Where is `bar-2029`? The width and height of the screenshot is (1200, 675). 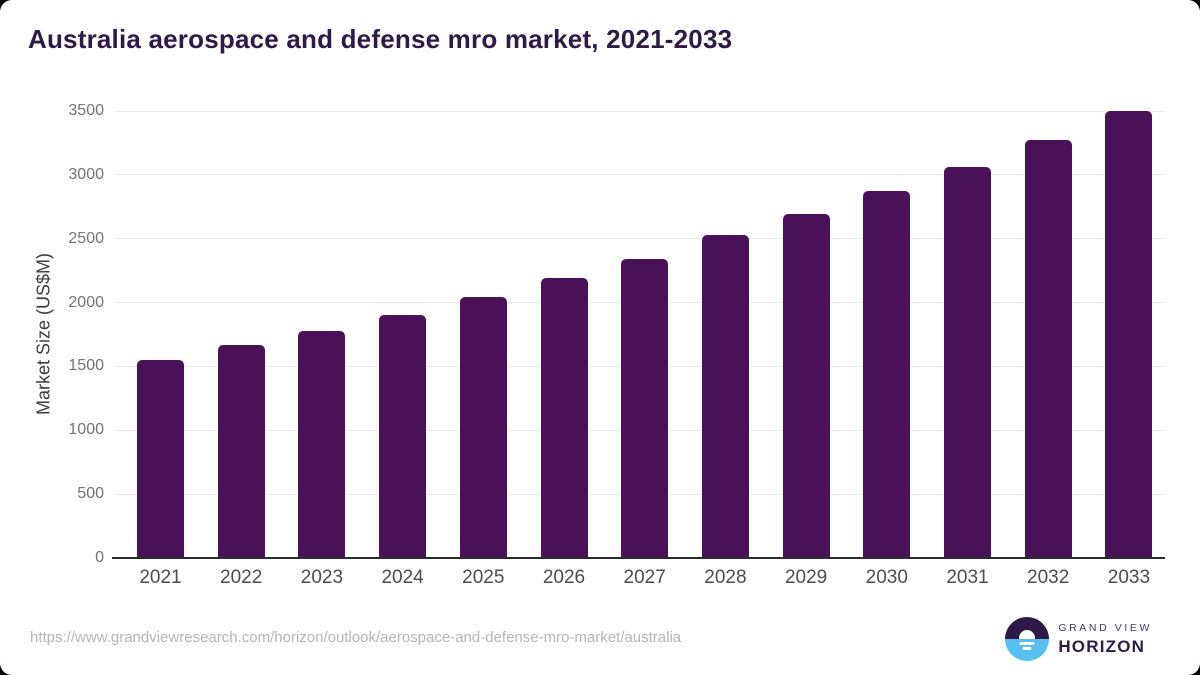 bar-2029 is located at coordinates (806, 386).